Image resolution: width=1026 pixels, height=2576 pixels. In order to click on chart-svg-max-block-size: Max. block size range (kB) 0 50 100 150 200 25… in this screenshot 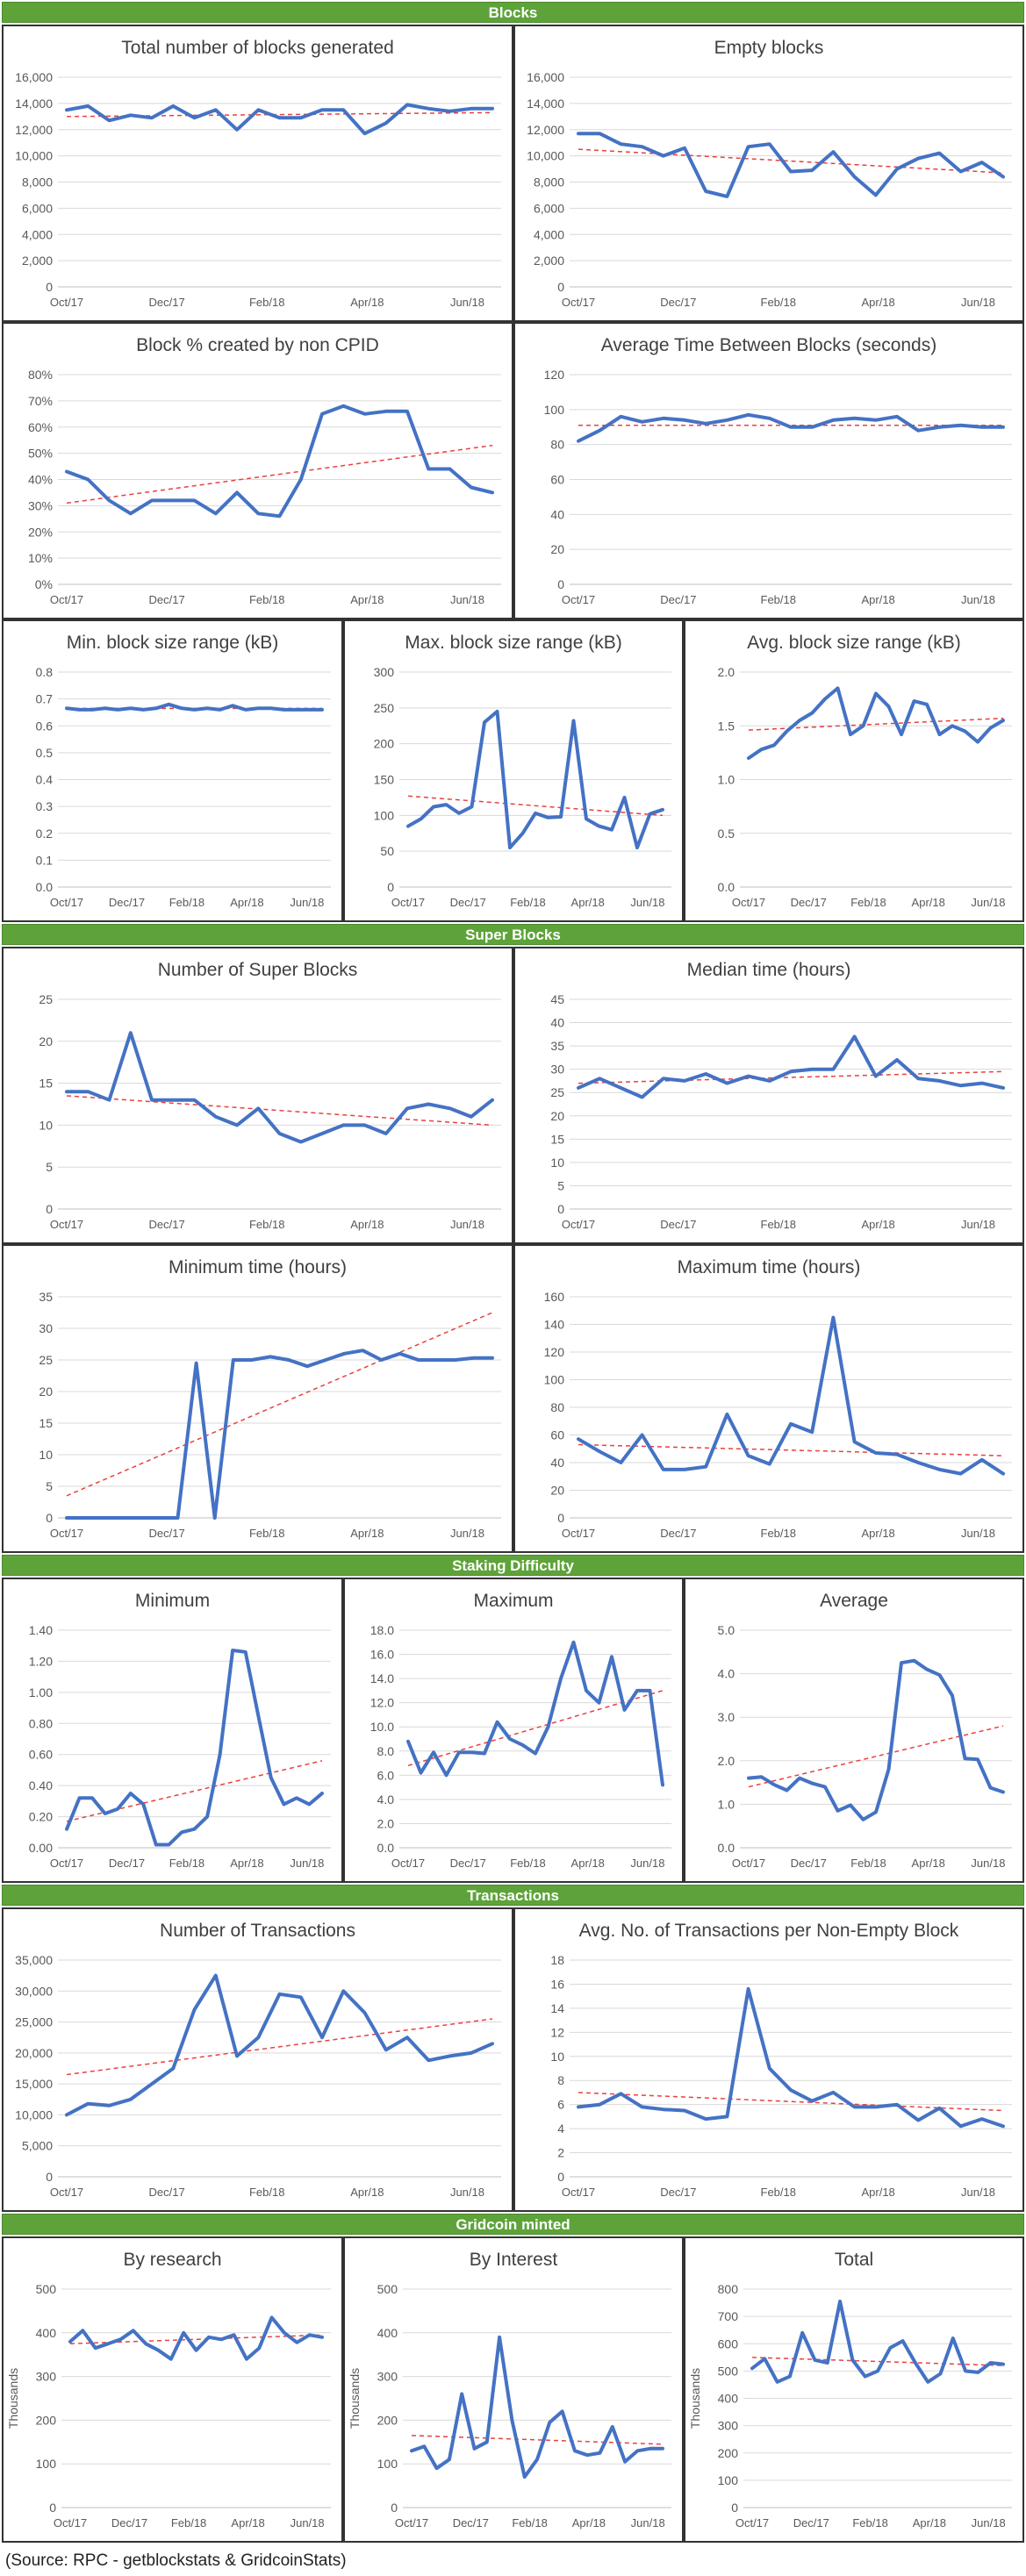, I will do `click(522, 771)`.